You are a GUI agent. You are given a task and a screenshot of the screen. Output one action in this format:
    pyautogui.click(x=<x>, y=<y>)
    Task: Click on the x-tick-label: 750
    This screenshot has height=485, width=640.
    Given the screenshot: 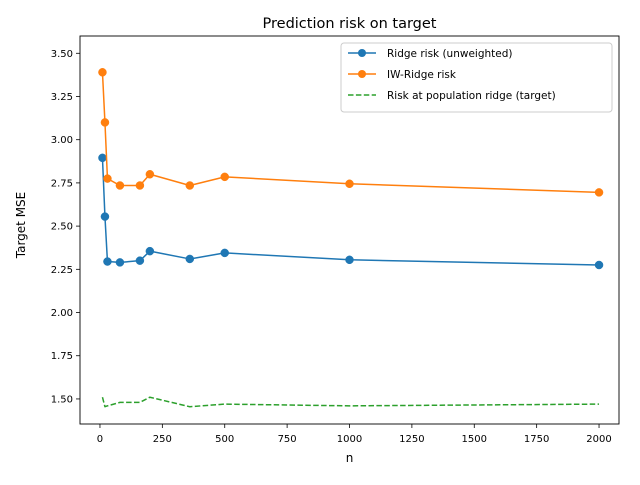 What is the action you would take?
    pyautogui.click(x=287, y=439)
    